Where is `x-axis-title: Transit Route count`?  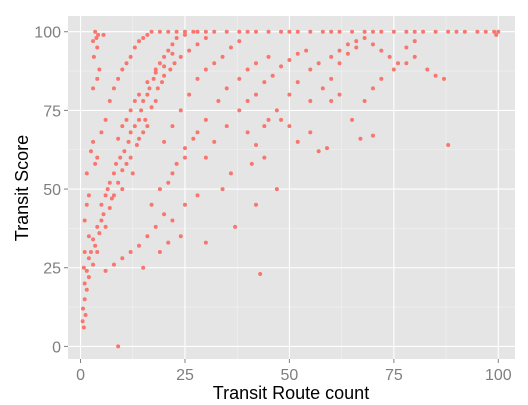 x-axis-title: Transit Route count is located at coordinates (291, 393).